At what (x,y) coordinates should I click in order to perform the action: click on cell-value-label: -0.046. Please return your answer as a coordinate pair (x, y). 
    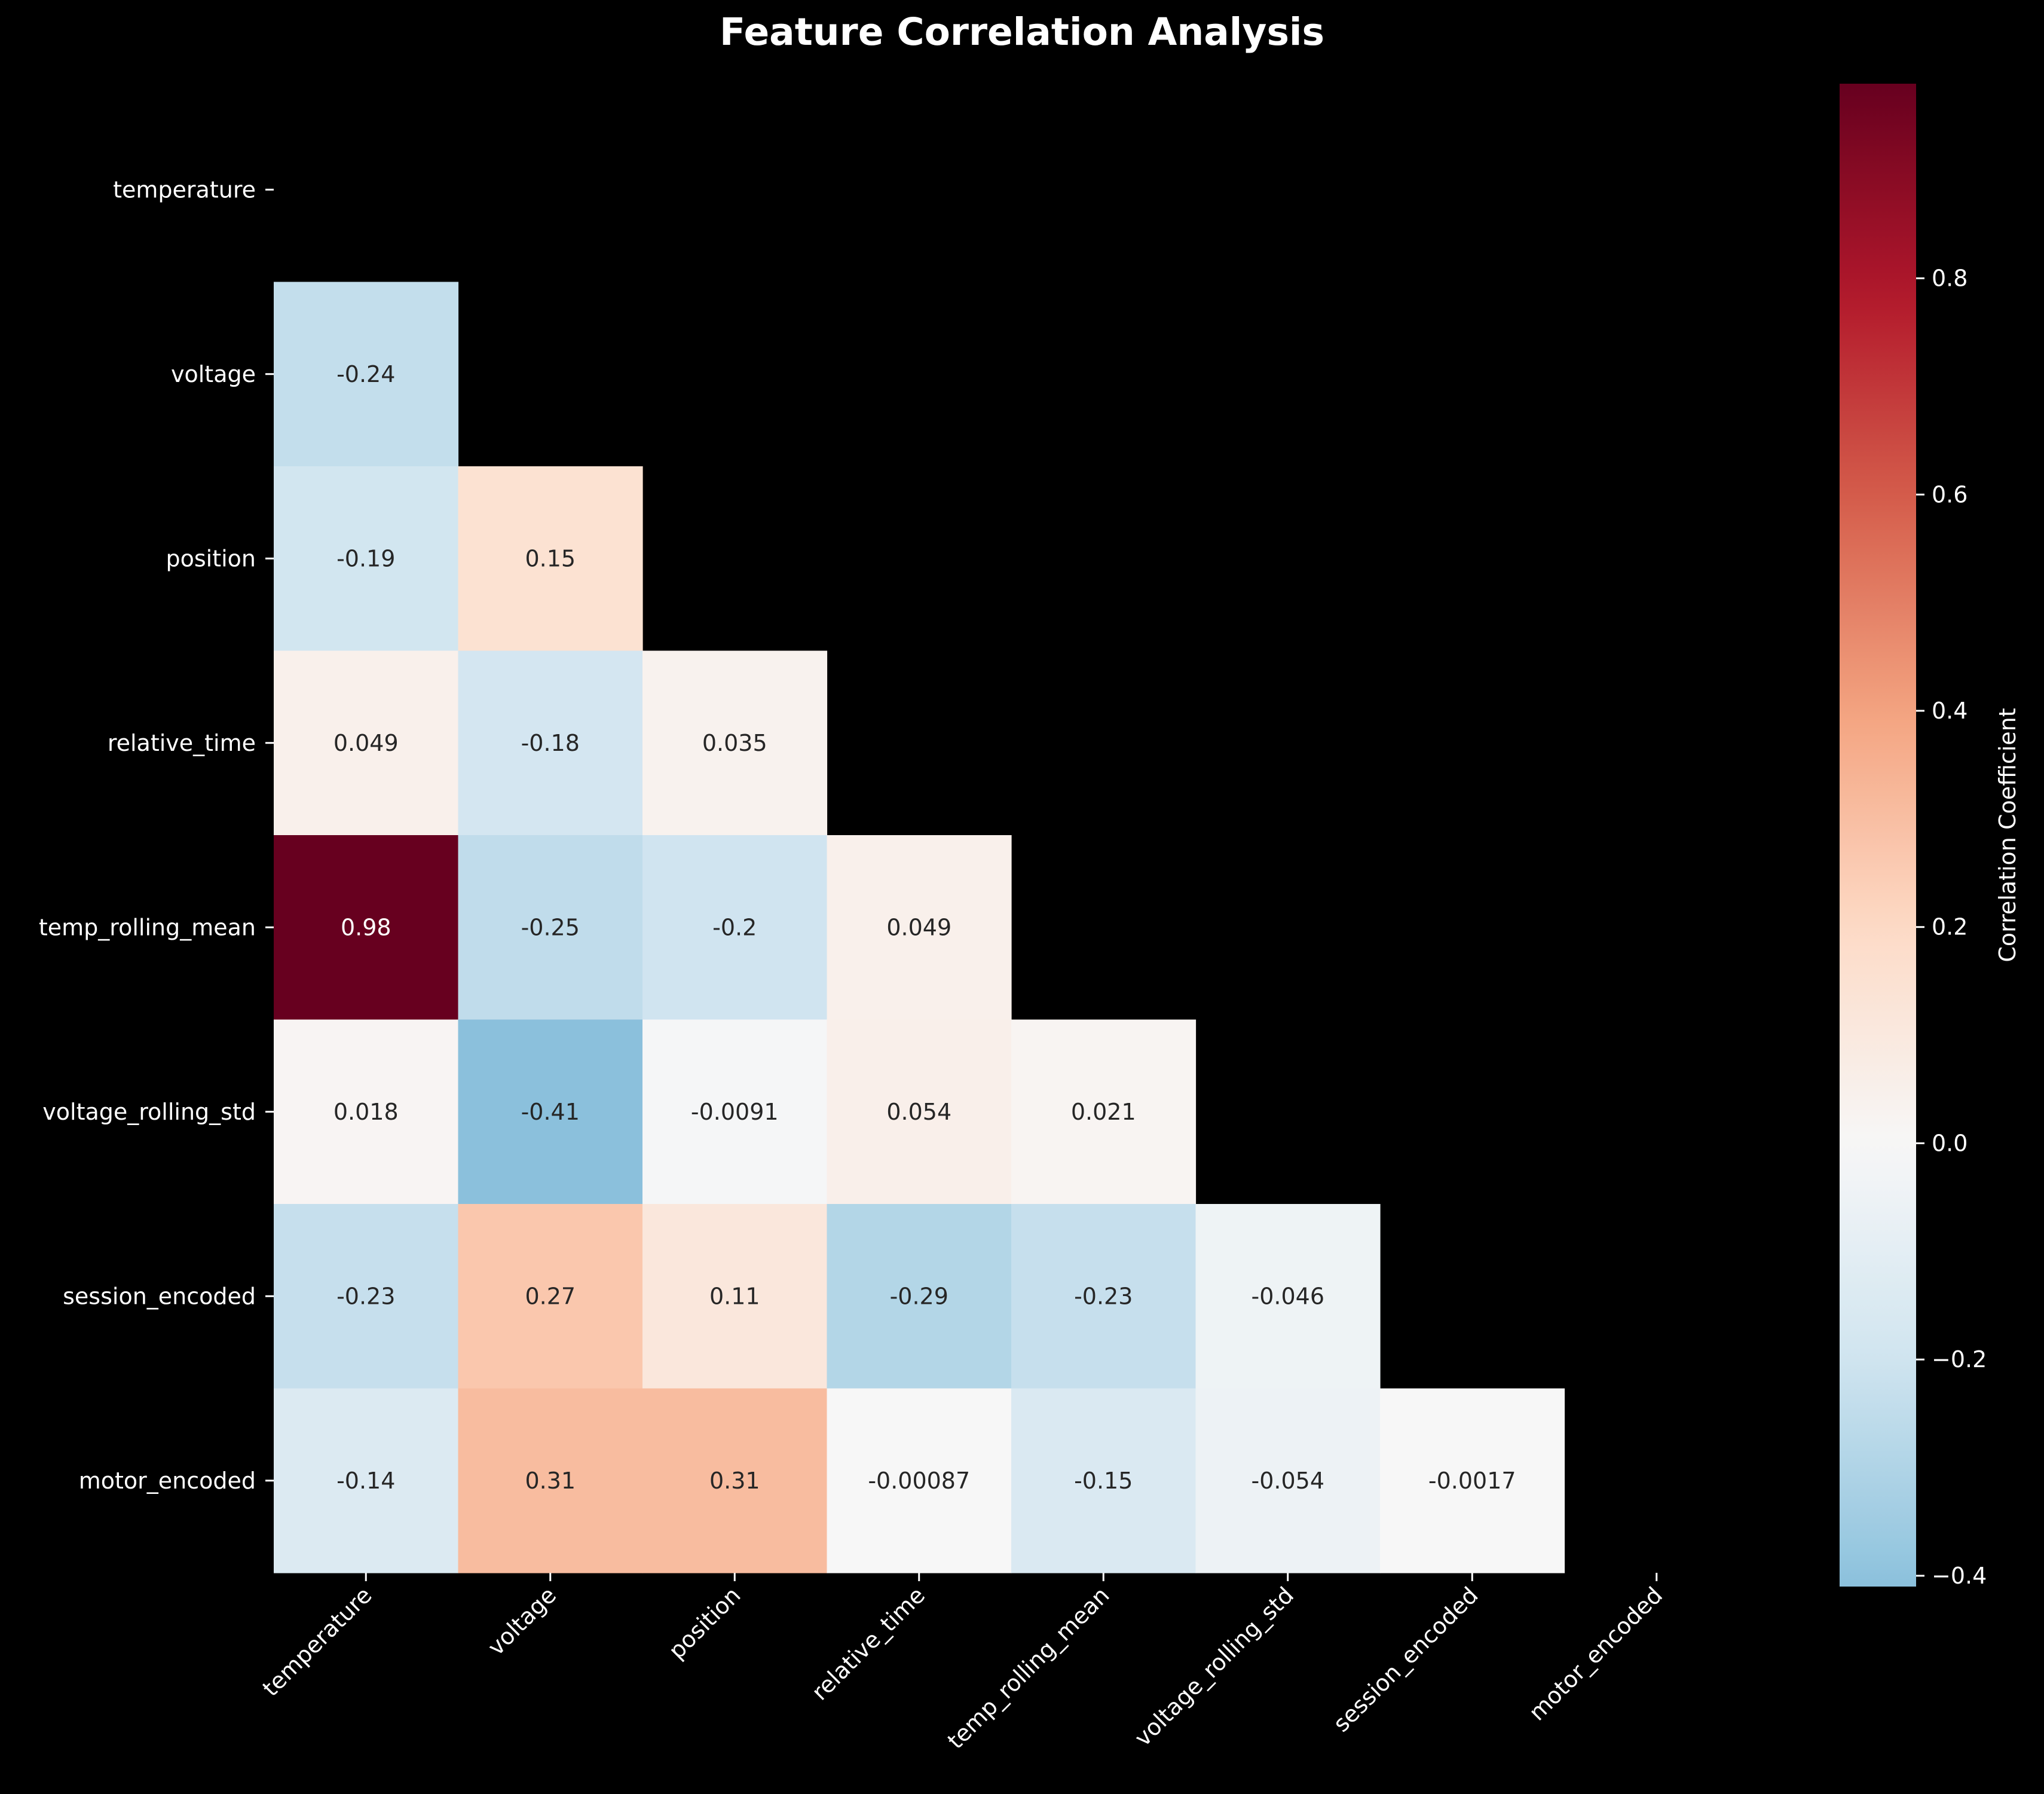
    Looking at the image, I should click on (1288, 1296).